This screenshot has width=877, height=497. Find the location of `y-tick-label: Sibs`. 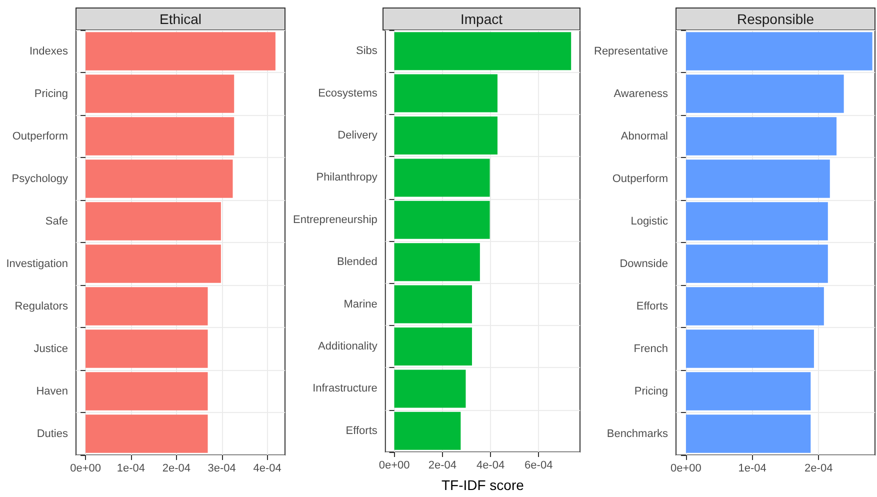

y-tick-label: Sibs is located at coordinates (367, 51).